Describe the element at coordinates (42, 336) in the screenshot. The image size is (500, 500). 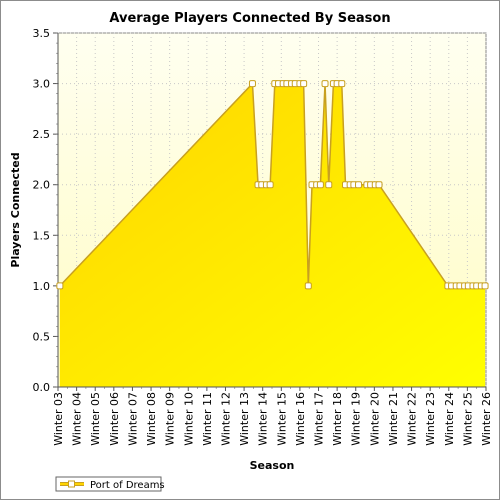
I see `y-tick-label: 0.5` at that location.